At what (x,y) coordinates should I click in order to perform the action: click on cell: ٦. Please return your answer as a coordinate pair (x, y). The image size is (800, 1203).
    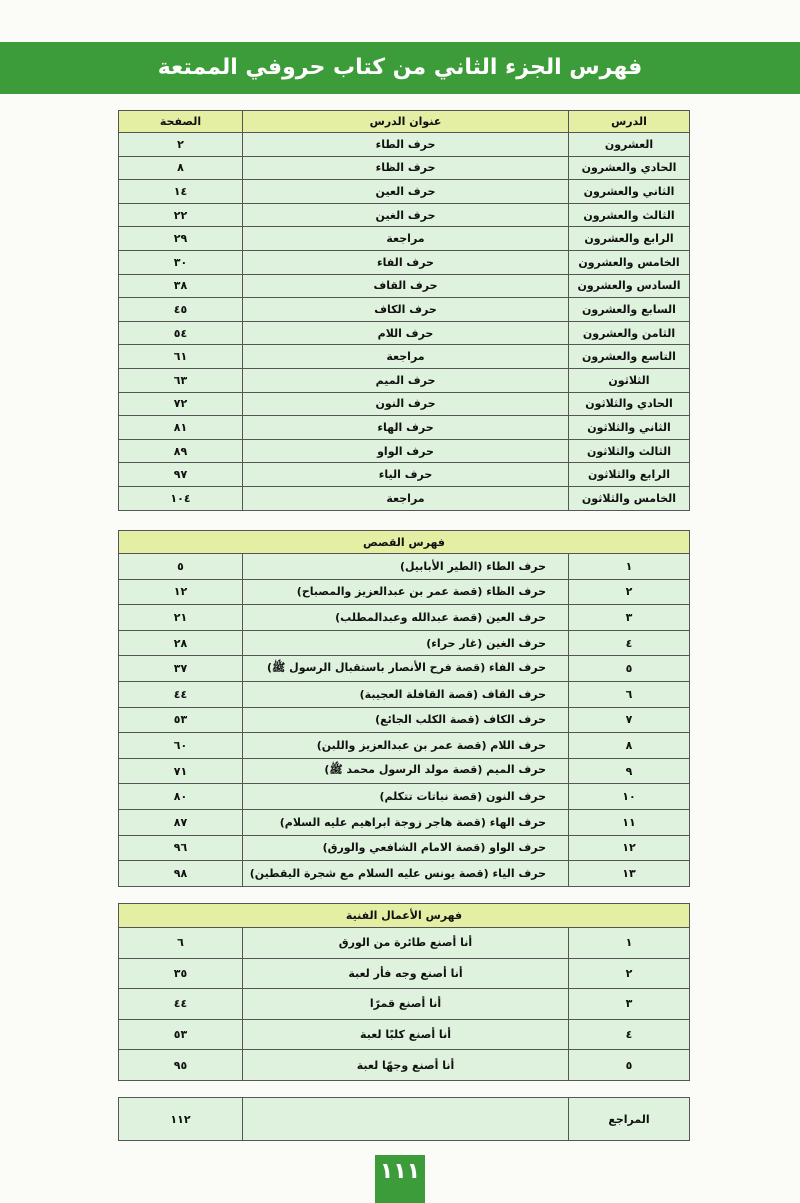
    Looking at the image, I should click on (180, 943).